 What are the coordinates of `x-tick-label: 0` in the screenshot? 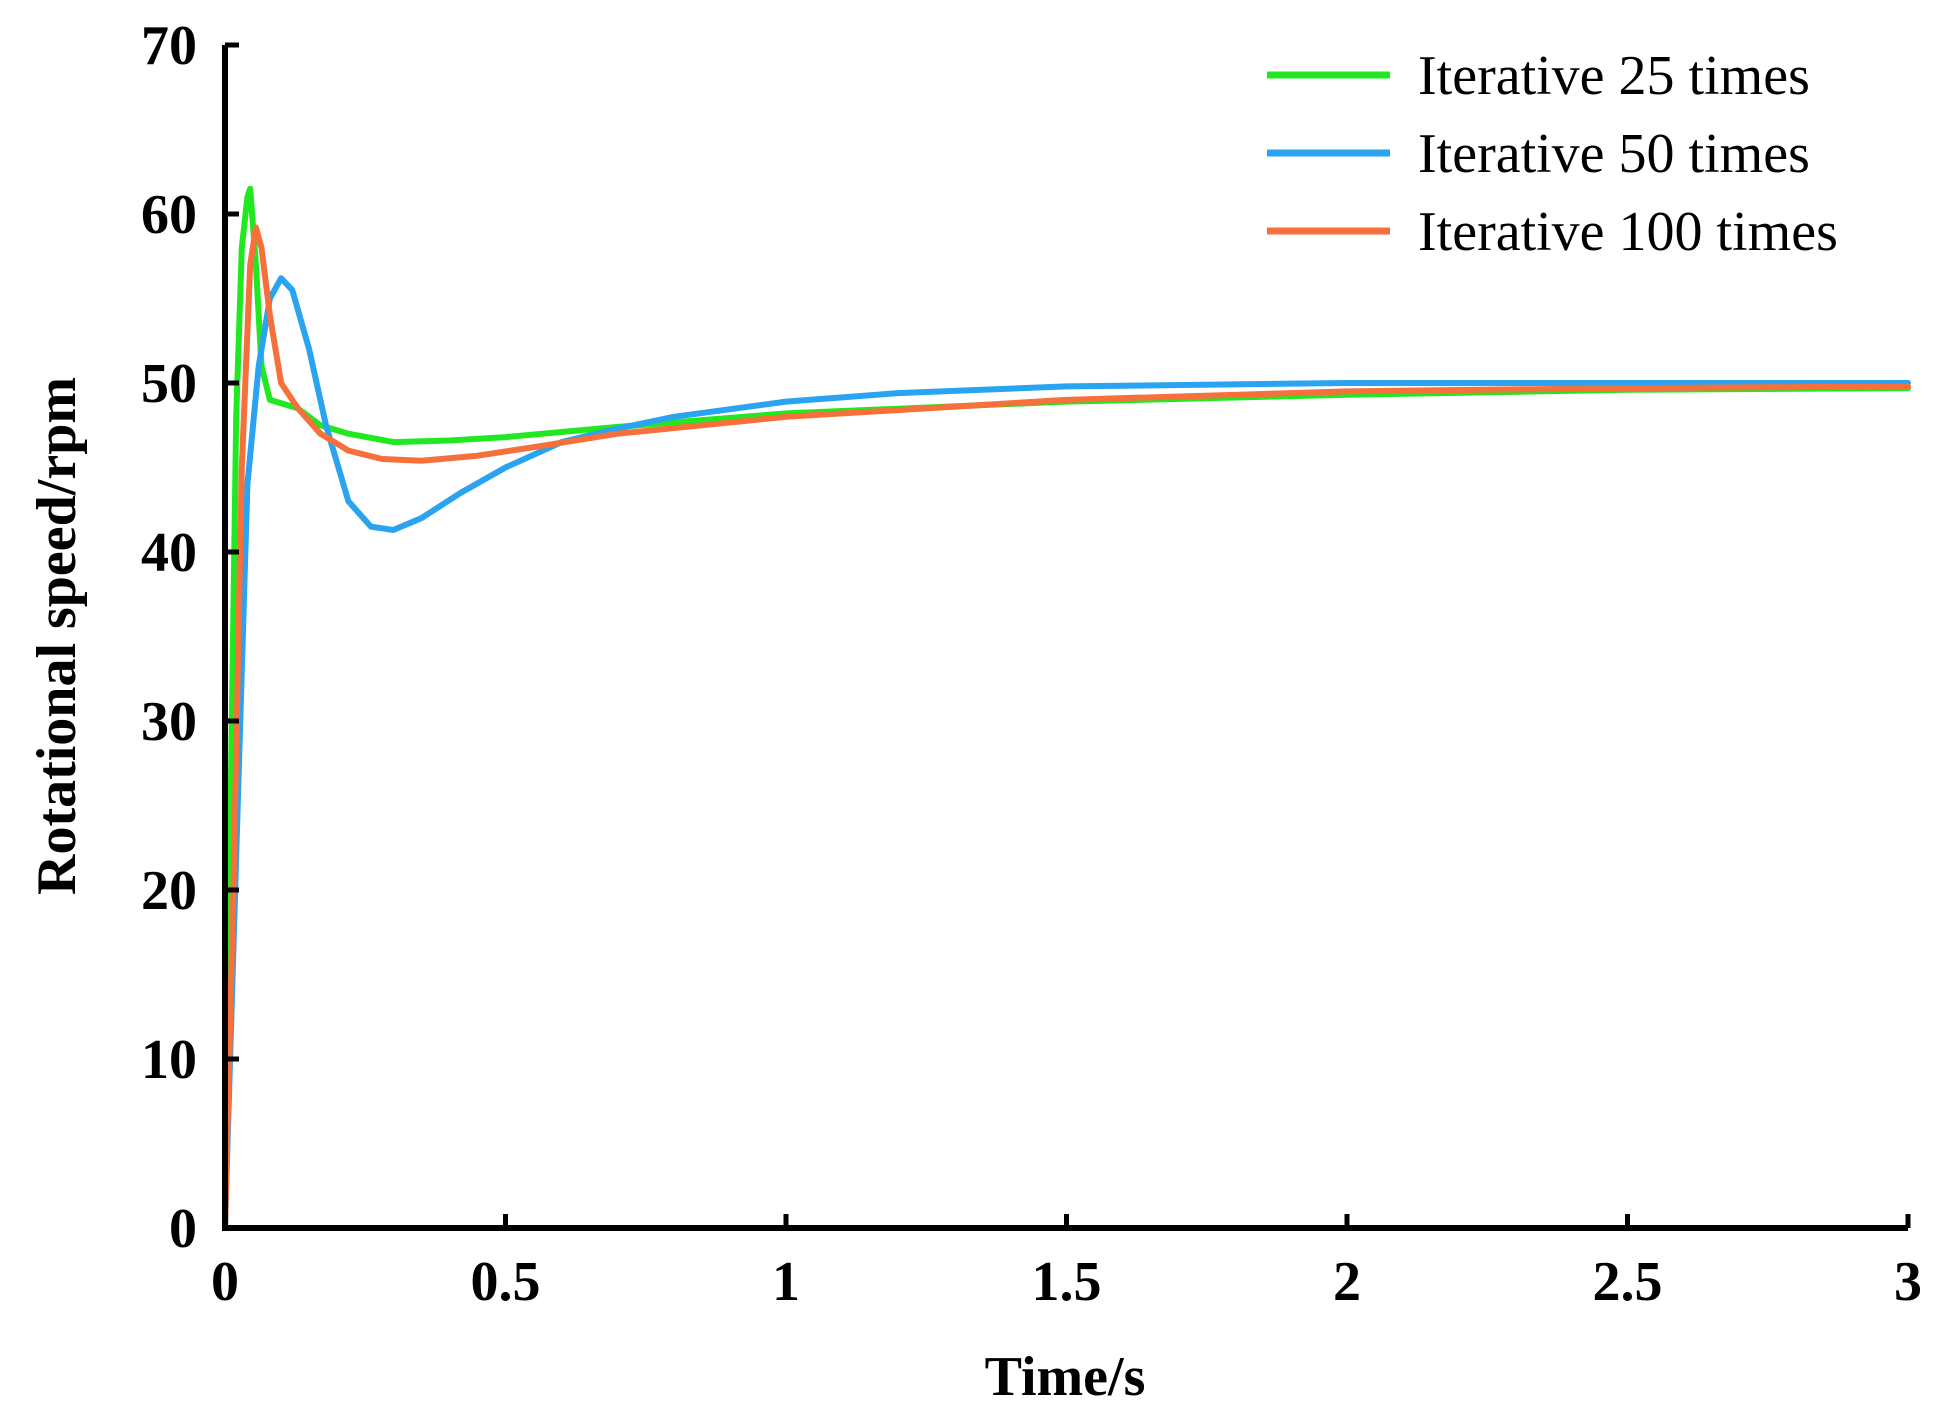 It's located at (225, 1282).